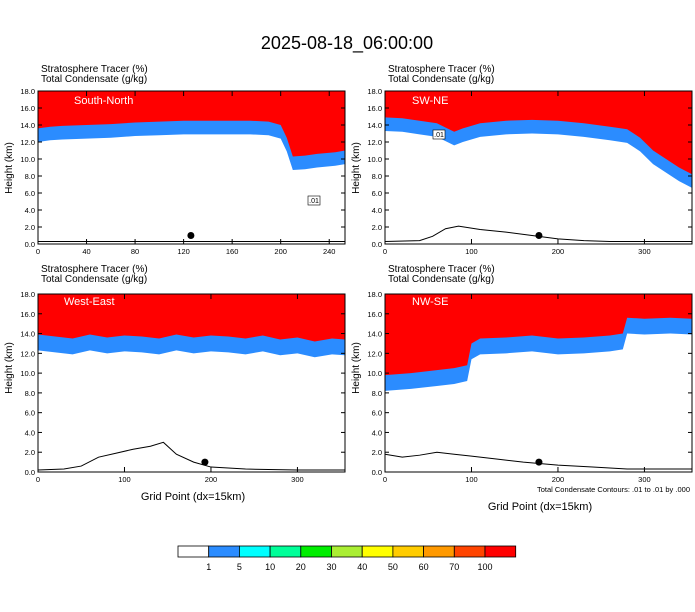 This screenshot has height=612, width=695. I want to click on colorbar-label: 1, so click(208, 567).